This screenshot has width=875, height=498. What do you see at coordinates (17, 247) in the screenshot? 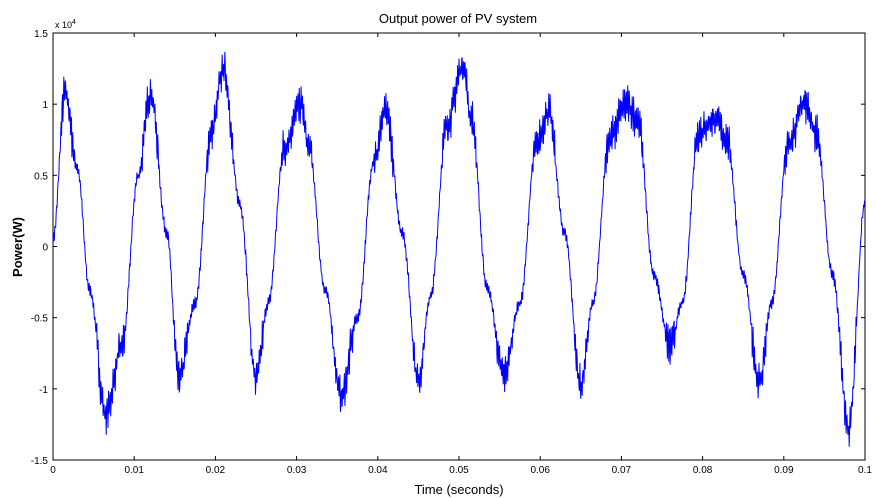
I see `y-axis-label: Power(W)` at bounding box center [17, 247].